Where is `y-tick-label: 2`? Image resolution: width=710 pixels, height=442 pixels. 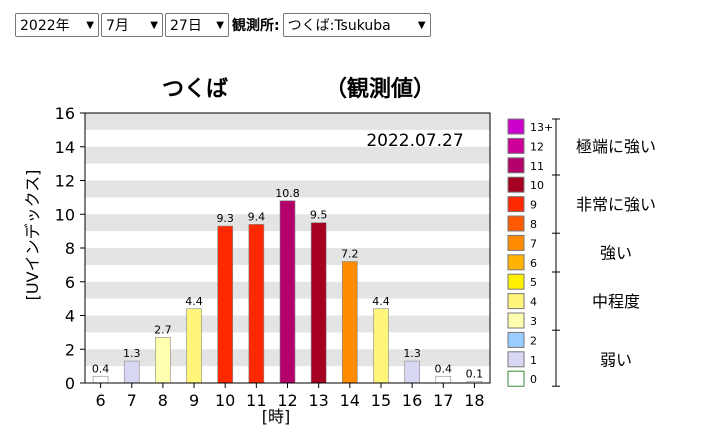
y-tick-label: 2 is located at coordinates (70, 349).